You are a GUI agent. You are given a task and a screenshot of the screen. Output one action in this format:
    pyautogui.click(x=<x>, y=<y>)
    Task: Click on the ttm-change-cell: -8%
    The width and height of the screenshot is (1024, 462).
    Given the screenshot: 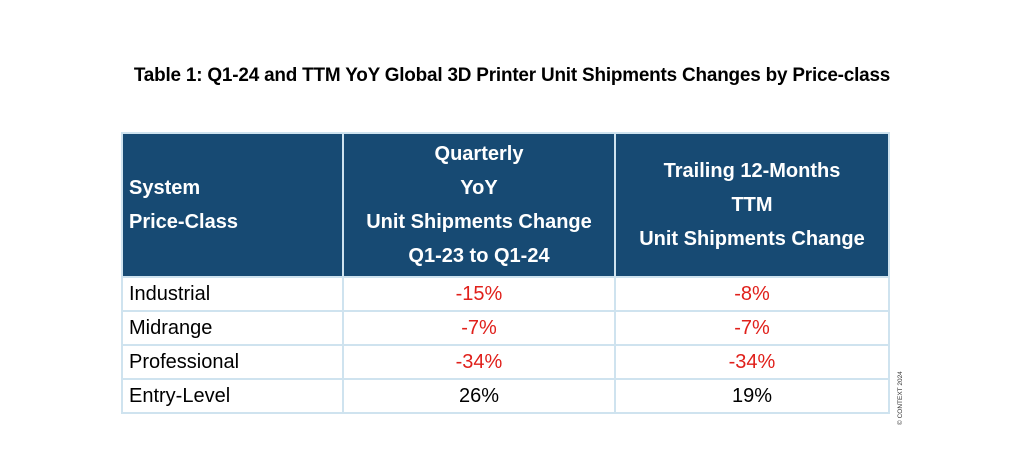 What is the action you would take?
    pyautogui.click(x=752, y=294)
    